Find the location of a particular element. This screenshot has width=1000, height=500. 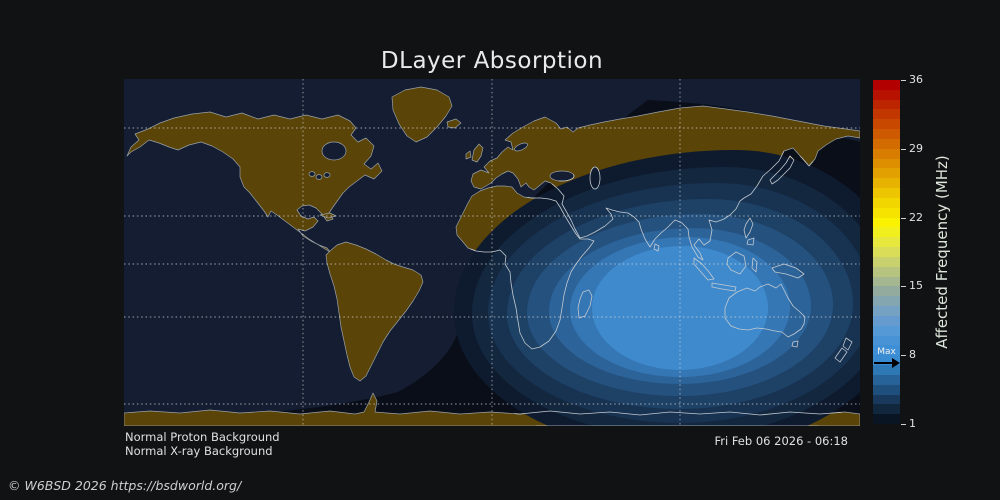

colorbar is located at coordinates (886, 252).